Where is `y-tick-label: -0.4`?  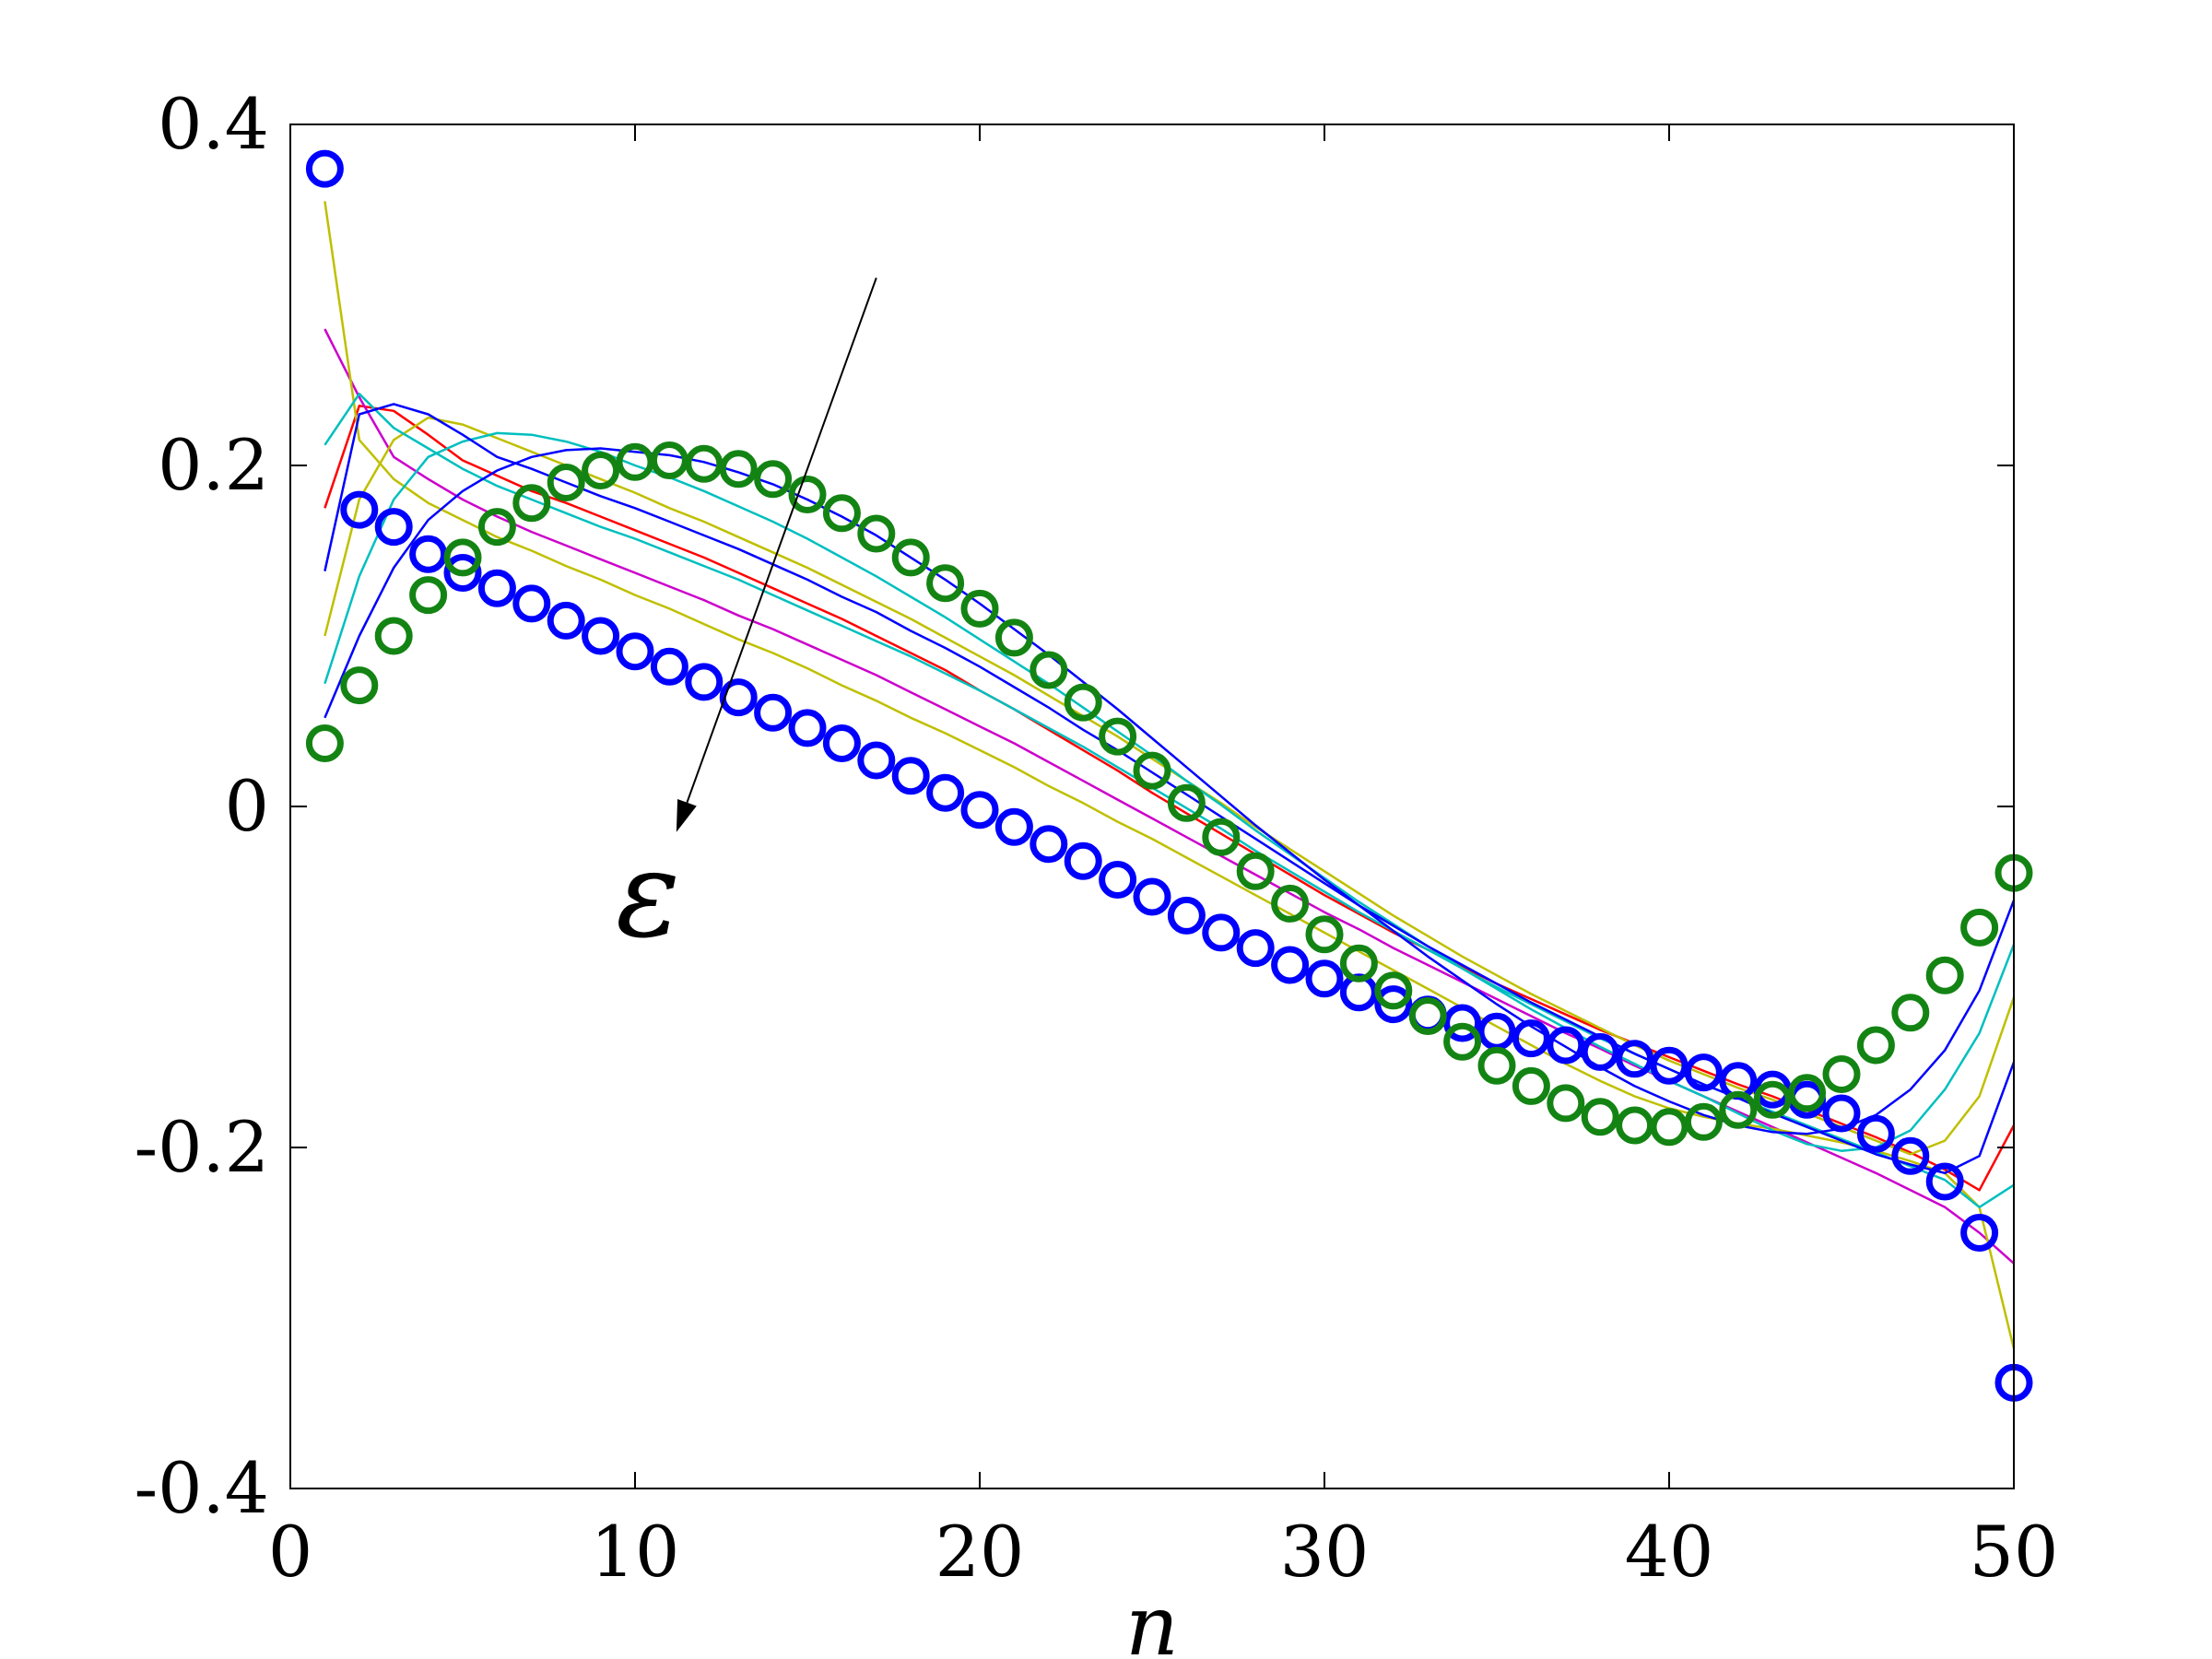 y-tick-label: -0.4 is located at coordinates (201, 1488).